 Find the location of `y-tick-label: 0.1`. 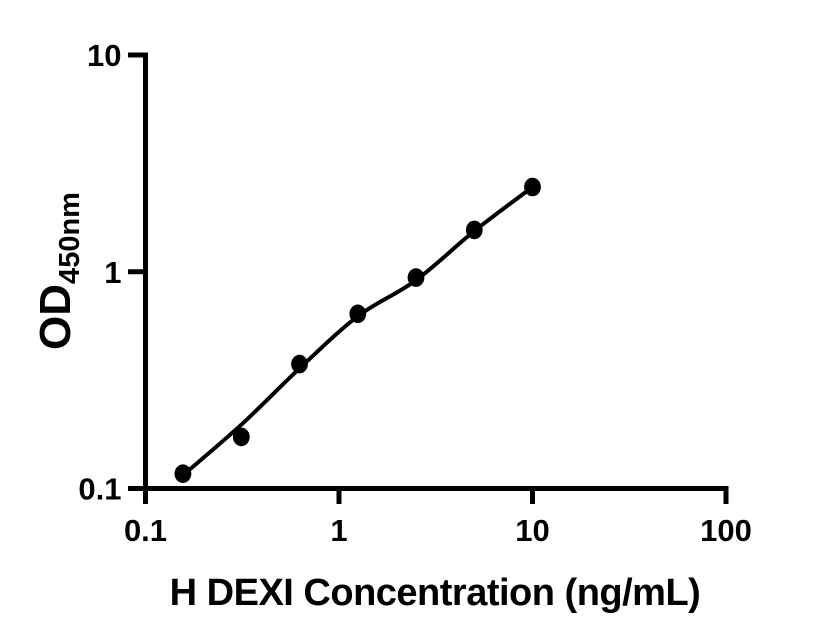

y-tick-label: 0.1 is located at coordinates (99, 489).